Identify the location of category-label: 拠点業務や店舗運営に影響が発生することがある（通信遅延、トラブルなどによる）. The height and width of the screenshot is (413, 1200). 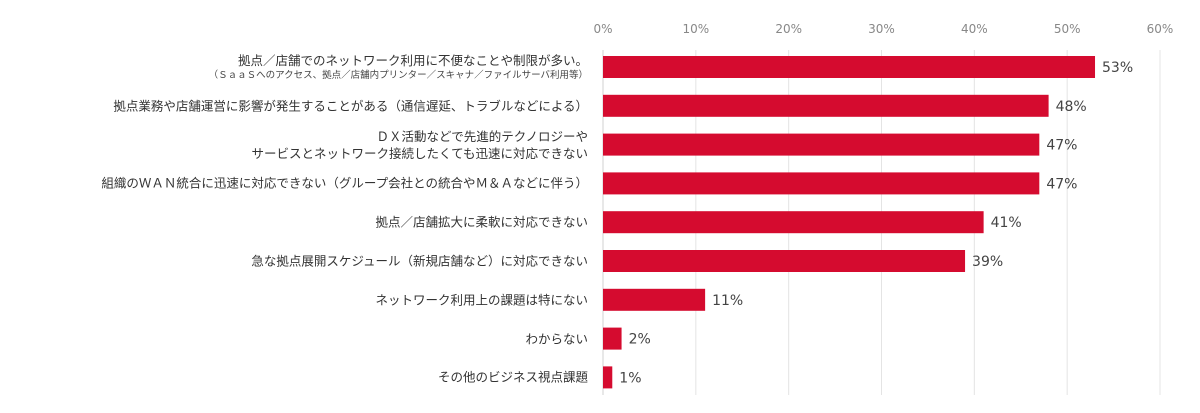
(350, 105).